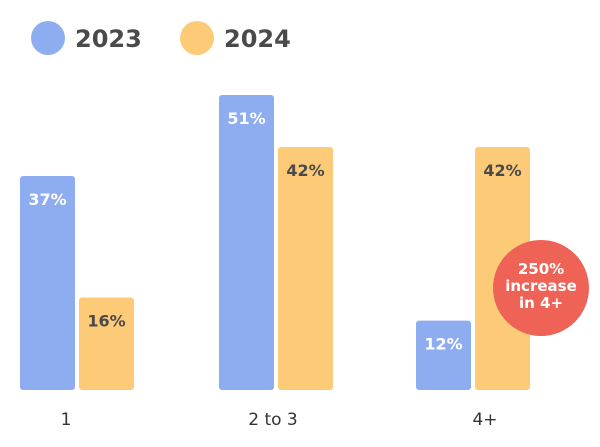 The width and height of the screenshot is (600, 447). I want to click on annotation-text-line: 250%, so click(541, 269).